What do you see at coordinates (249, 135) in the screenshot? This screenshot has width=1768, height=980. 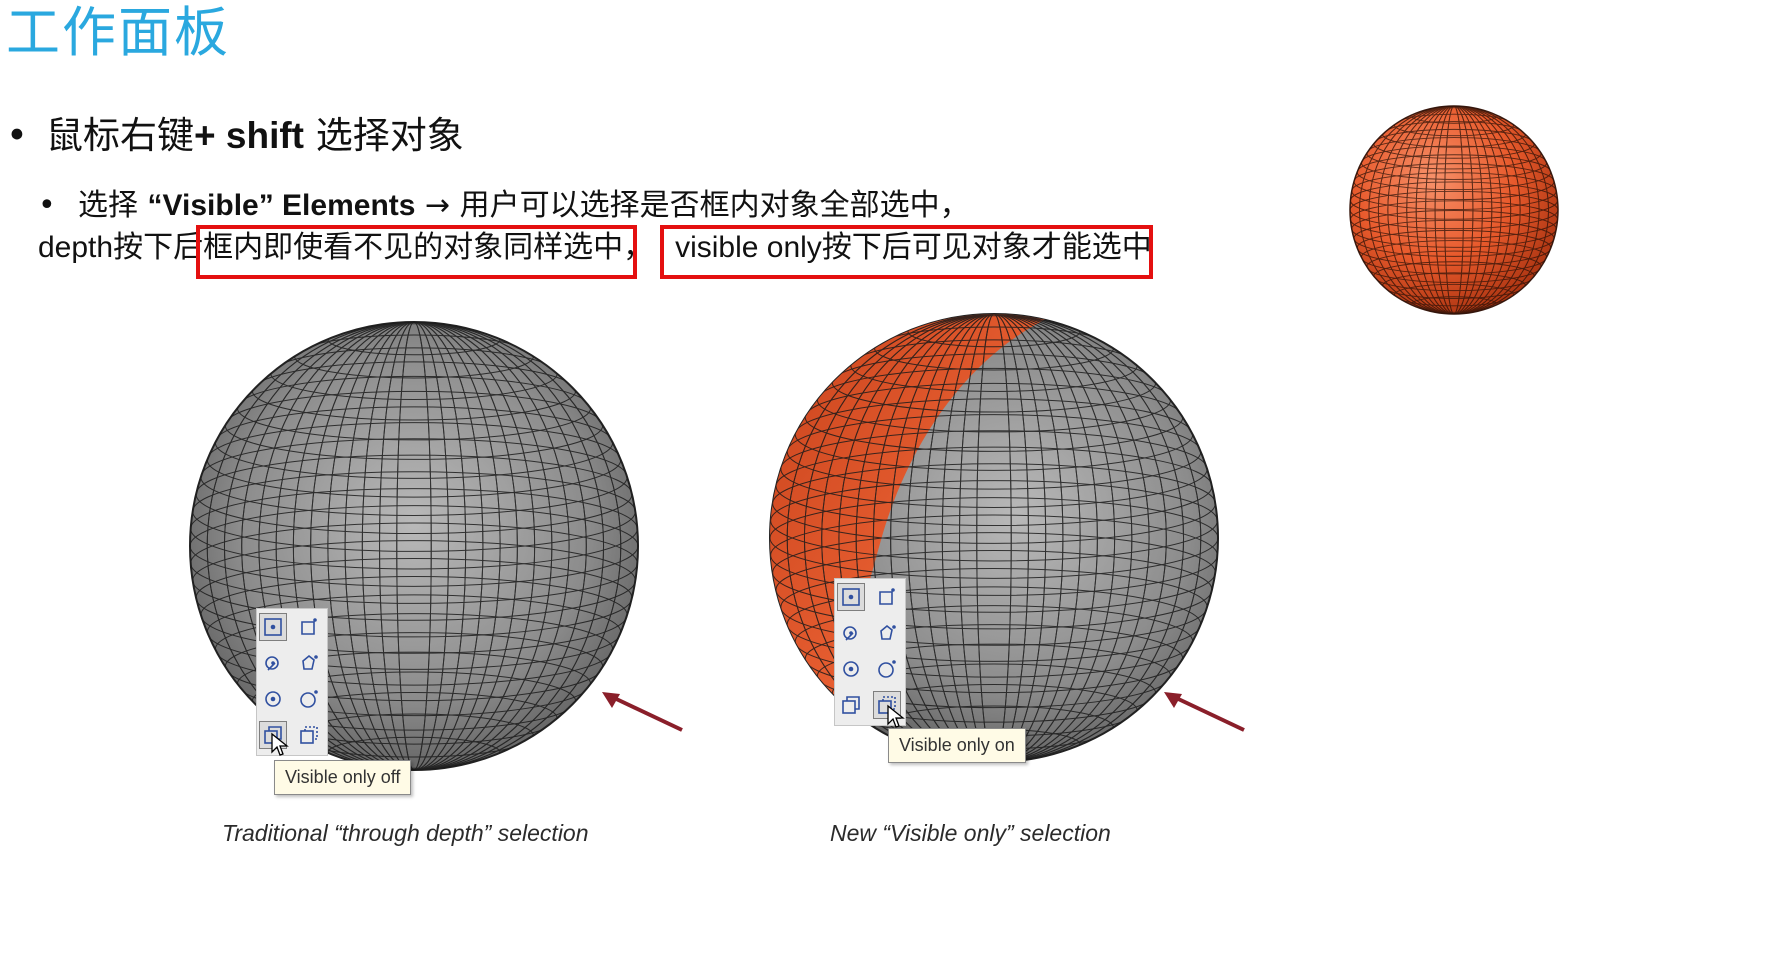 I see `bullet1-key: + shift` at bounding box center [249, 135].